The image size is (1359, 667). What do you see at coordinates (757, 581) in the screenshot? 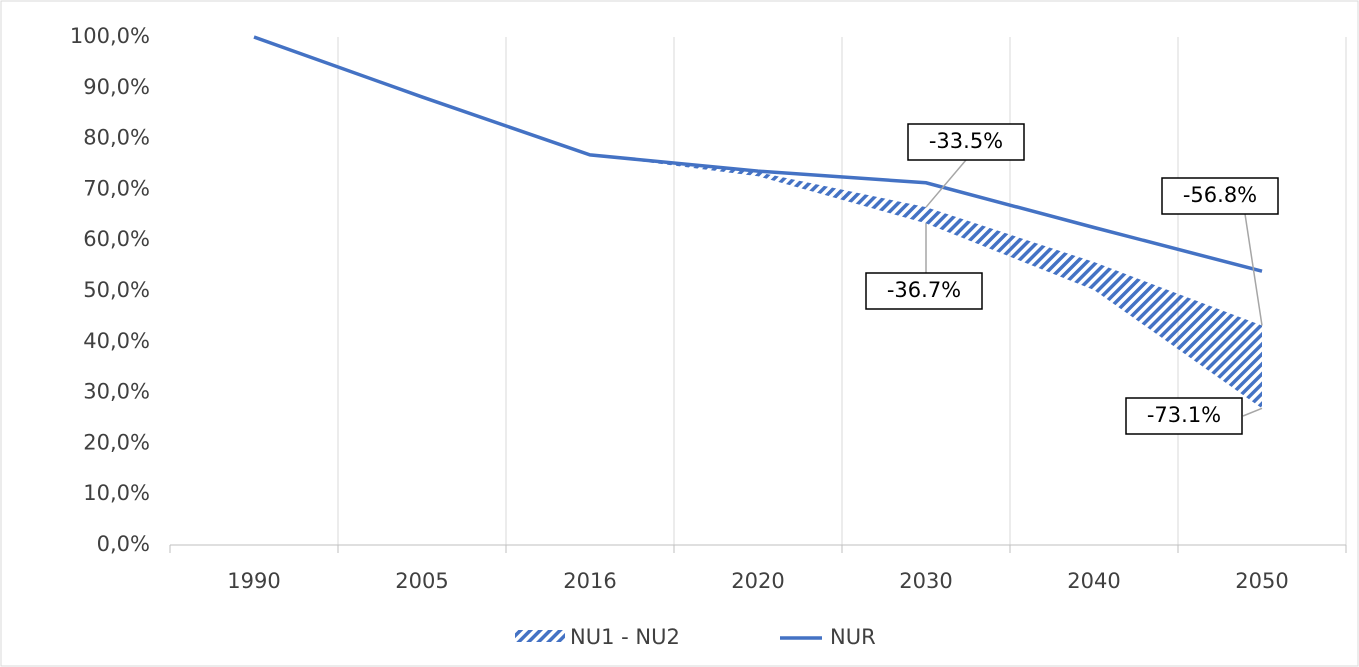
I see `x-tick-label: 2020` at bounding box center [757, 581].